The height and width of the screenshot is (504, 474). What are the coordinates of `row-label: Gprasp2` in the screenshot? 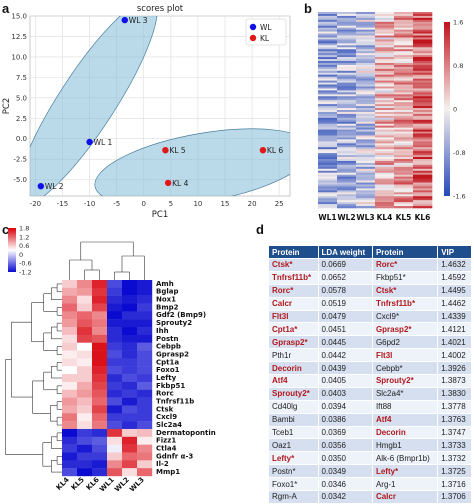 It's located at (172, 354).